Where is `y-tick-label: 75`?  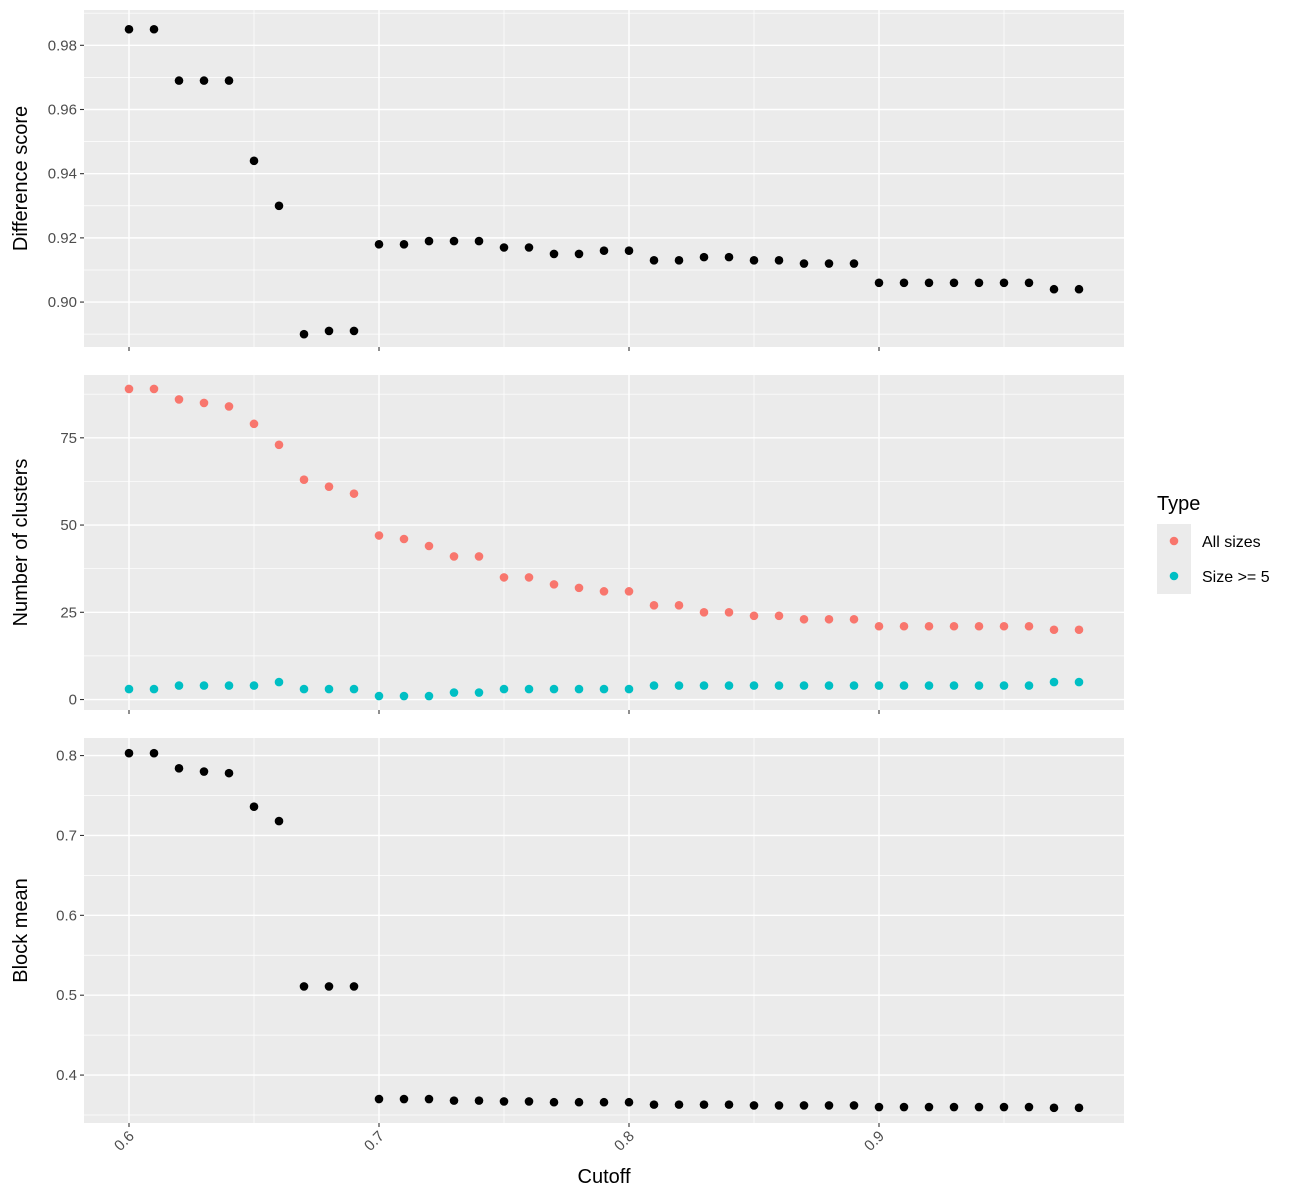
y-tick-label: 75 is located at coordinates (68, 438).